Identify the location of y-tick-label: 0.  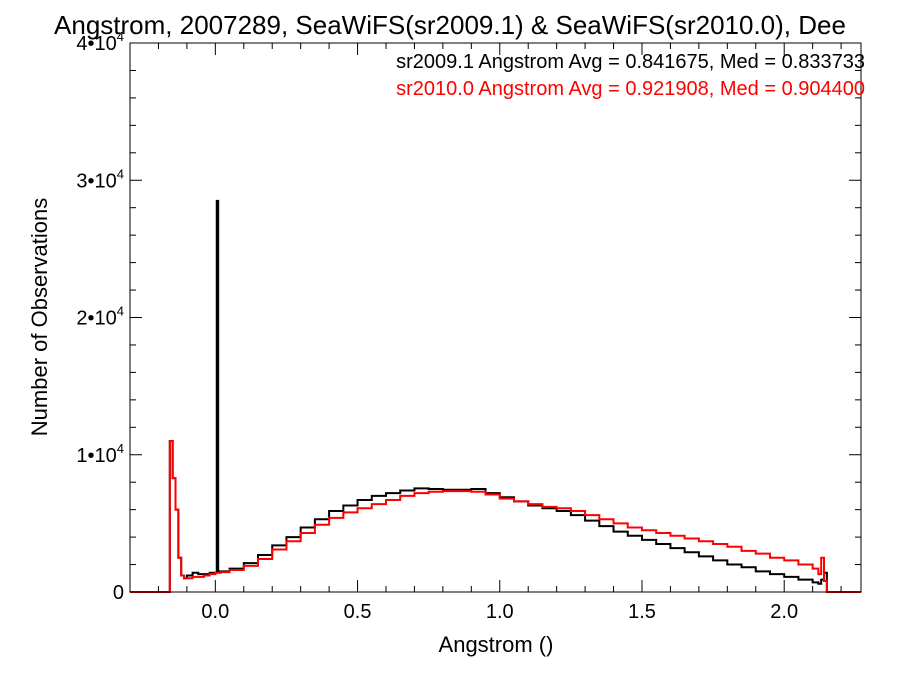
(118, 593).